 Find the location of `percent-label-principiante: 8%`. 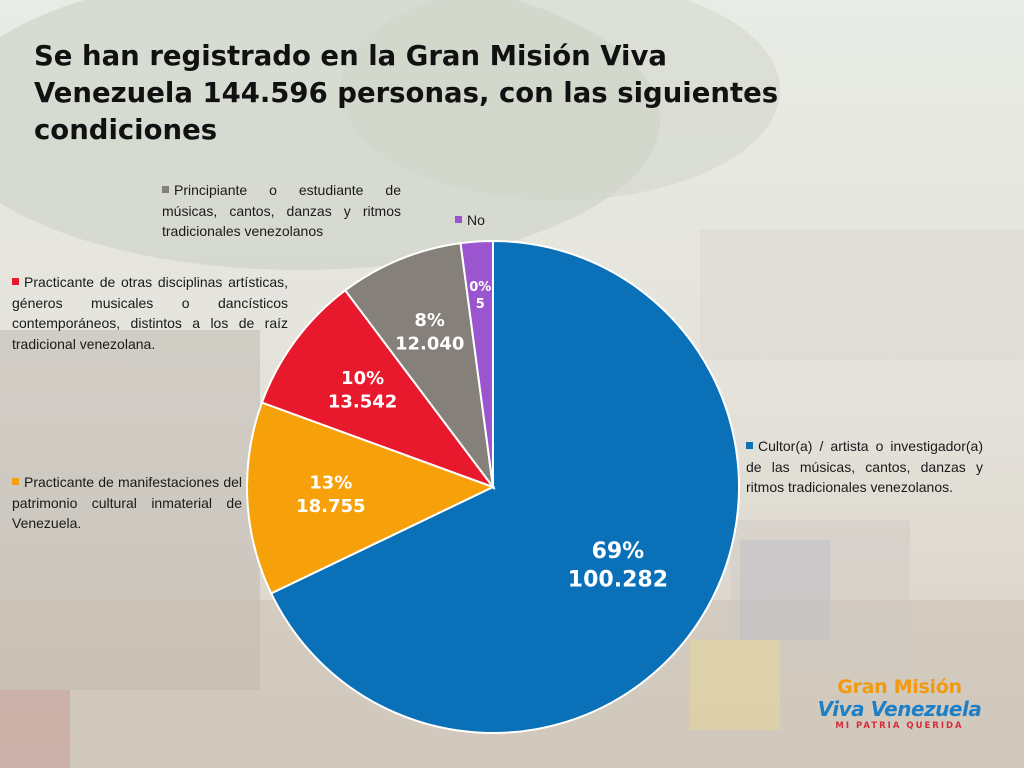

percent-label-principiante: 8% is located at coordinates (429, 320).